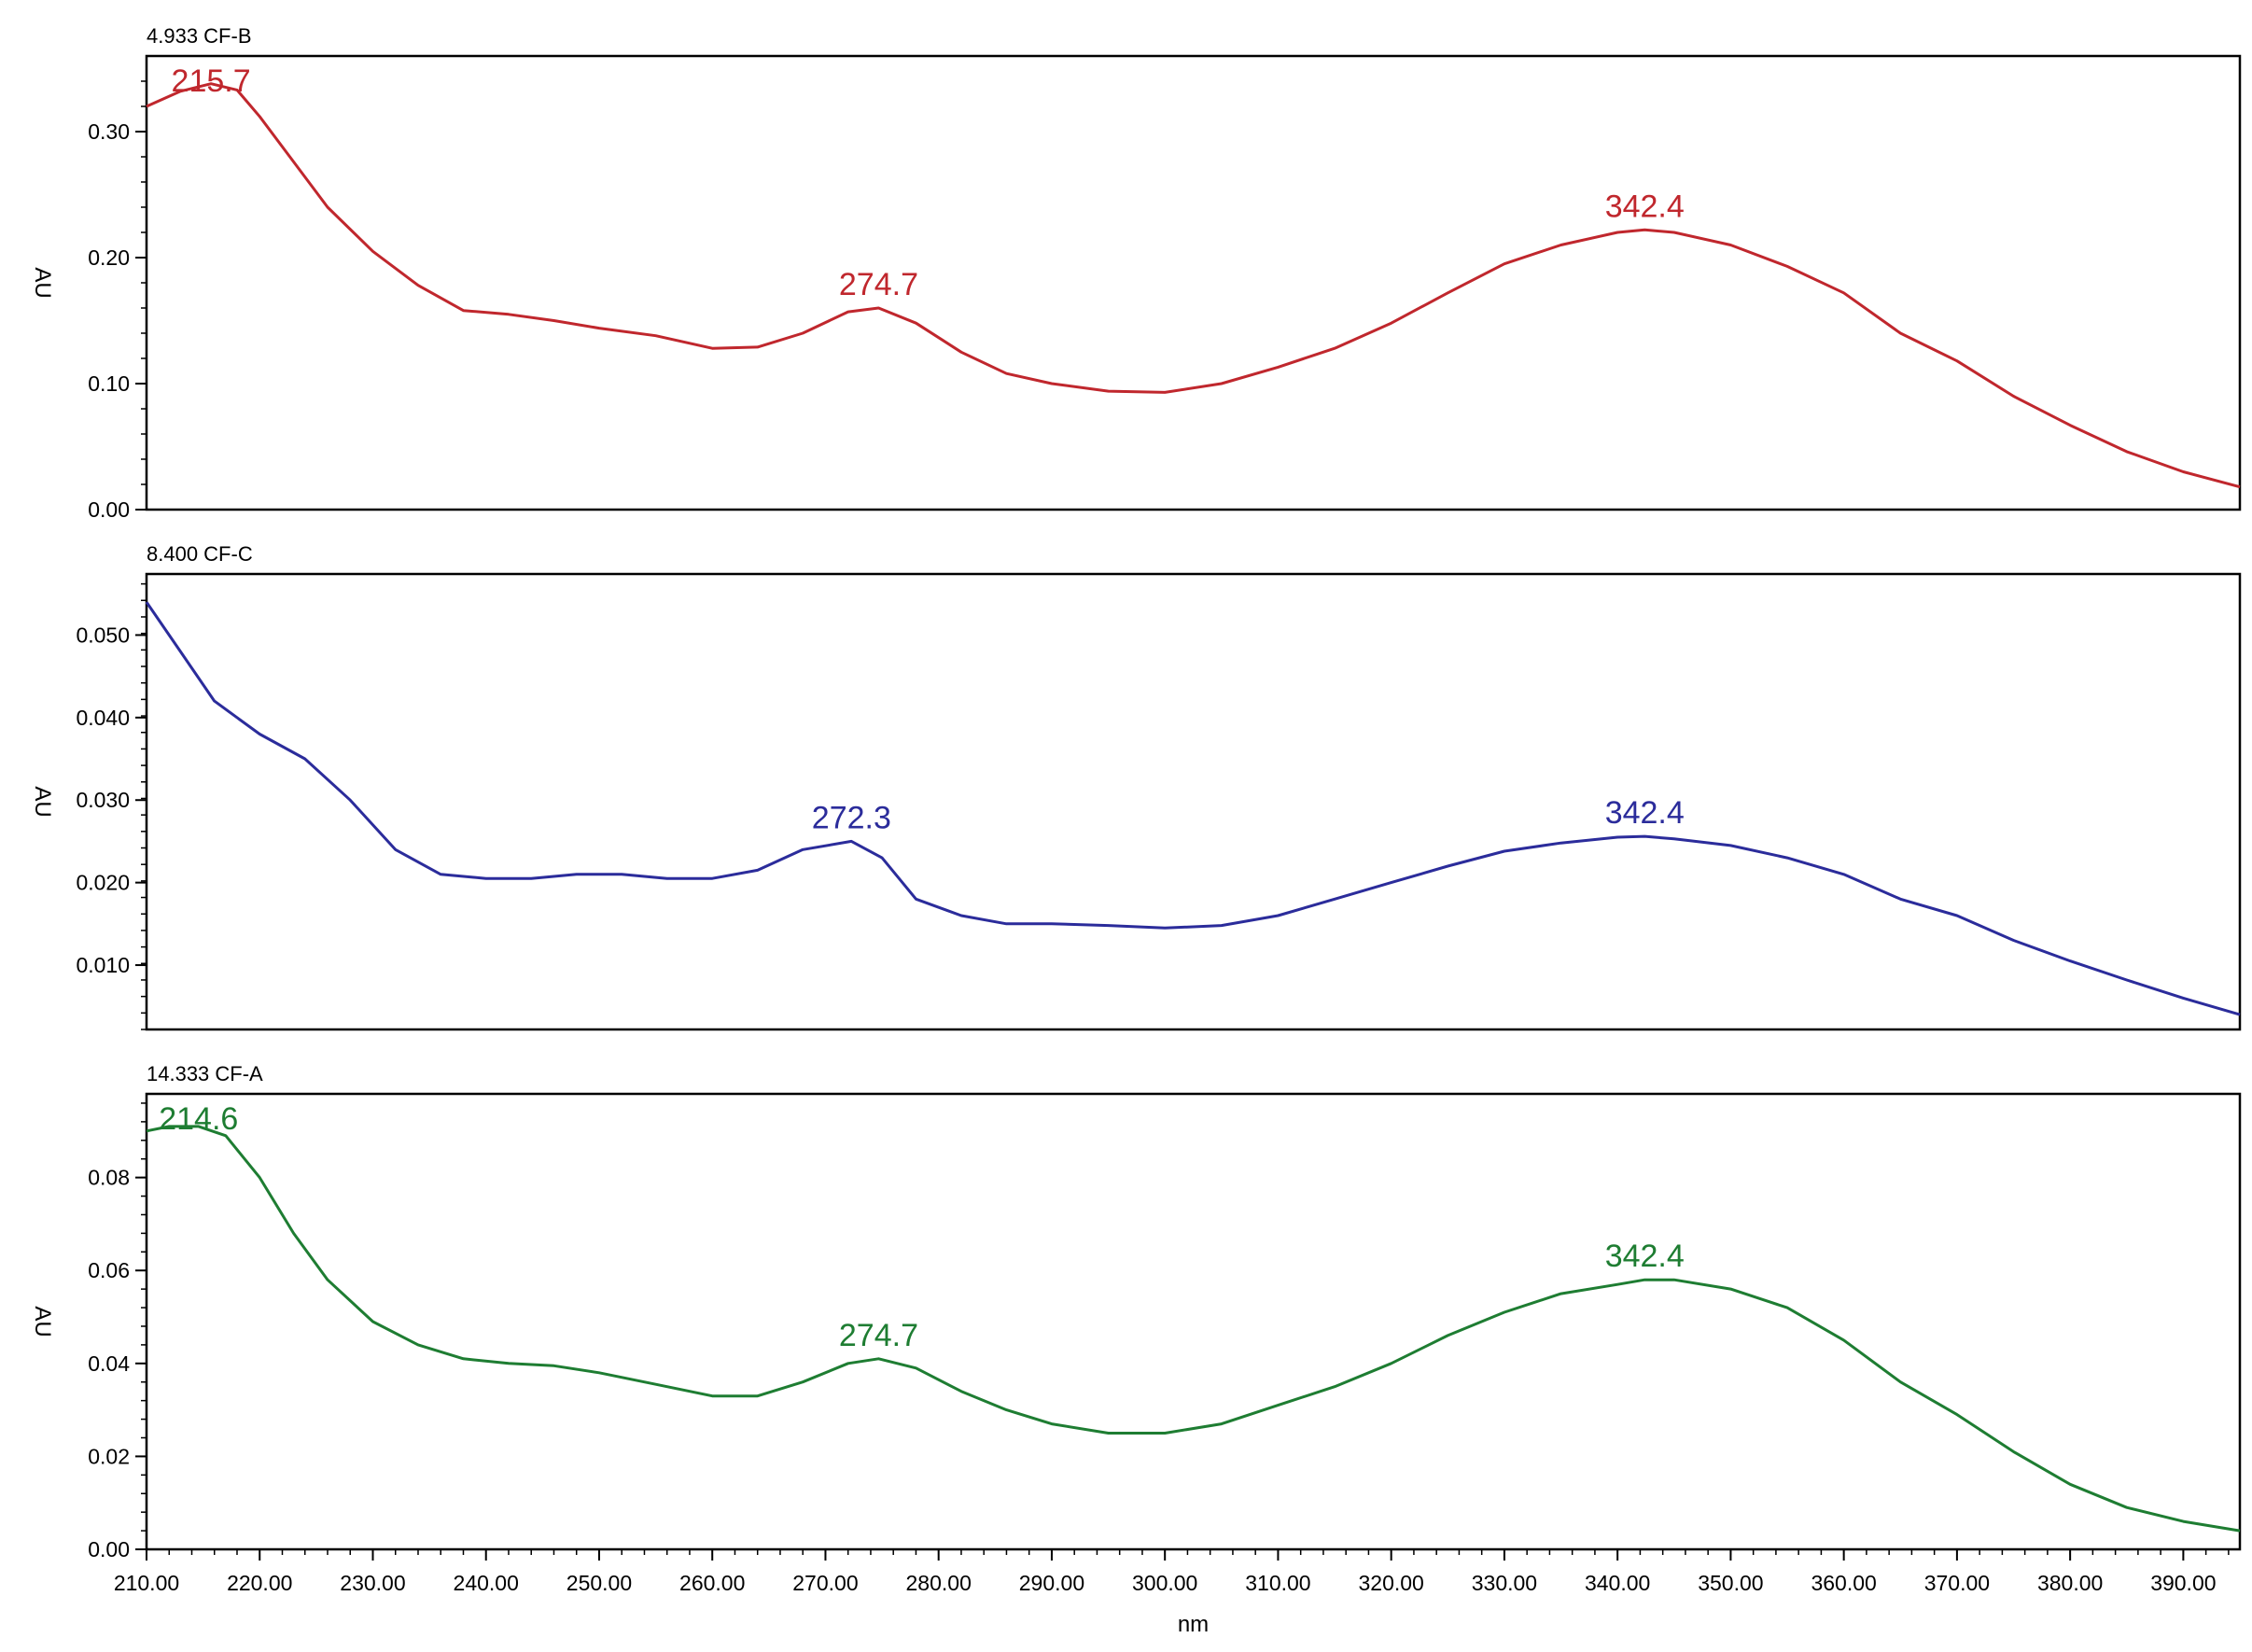 This screenshot has width=2252, height=1652. What do you see at coordinates (198, 1119) in the screenshot?
I see `peak-label: 214.6` at bounding box center [198, 1119].